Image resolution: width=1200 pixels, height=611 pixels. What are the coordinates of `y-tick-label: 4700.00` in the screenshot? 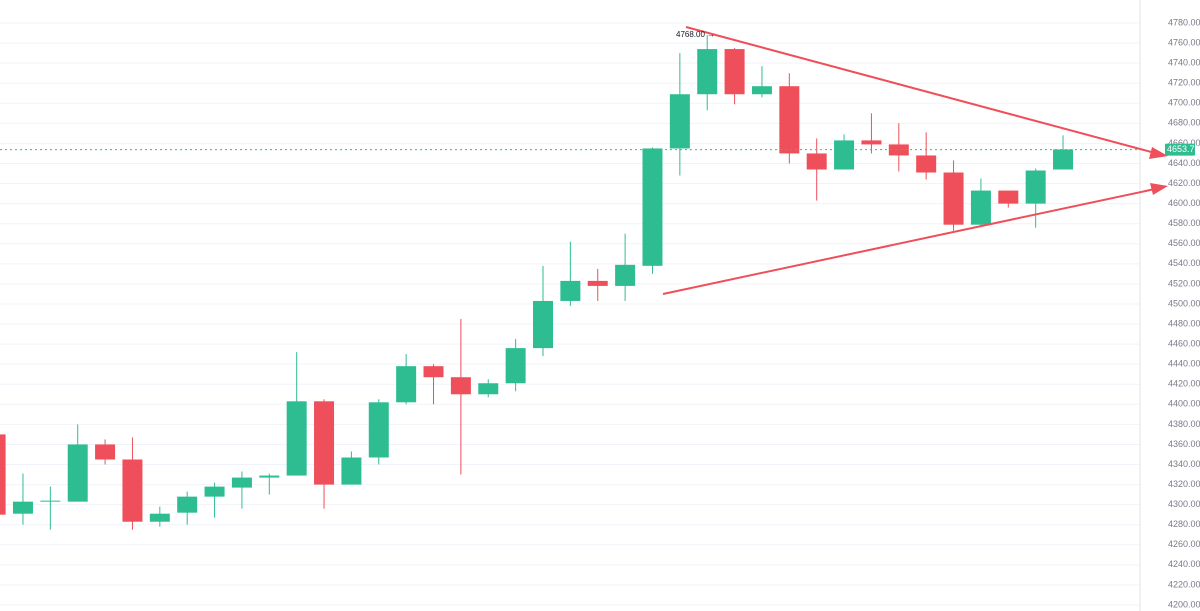 It's located at (1184, 103).